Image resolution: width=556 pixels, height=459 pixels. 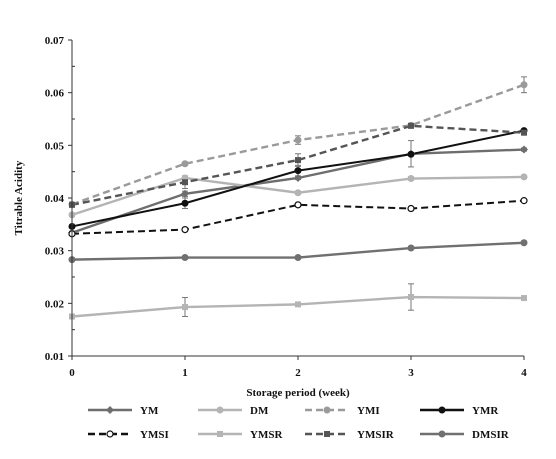 I want to click on legend-marker-dm, so click(x=220, y=410).